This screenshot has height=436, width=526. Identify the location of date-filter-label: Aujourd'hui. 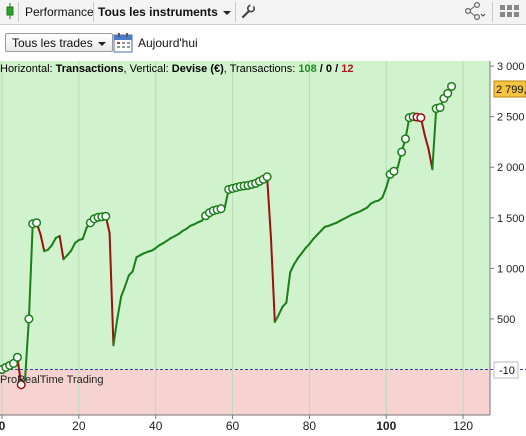
(168, 43).